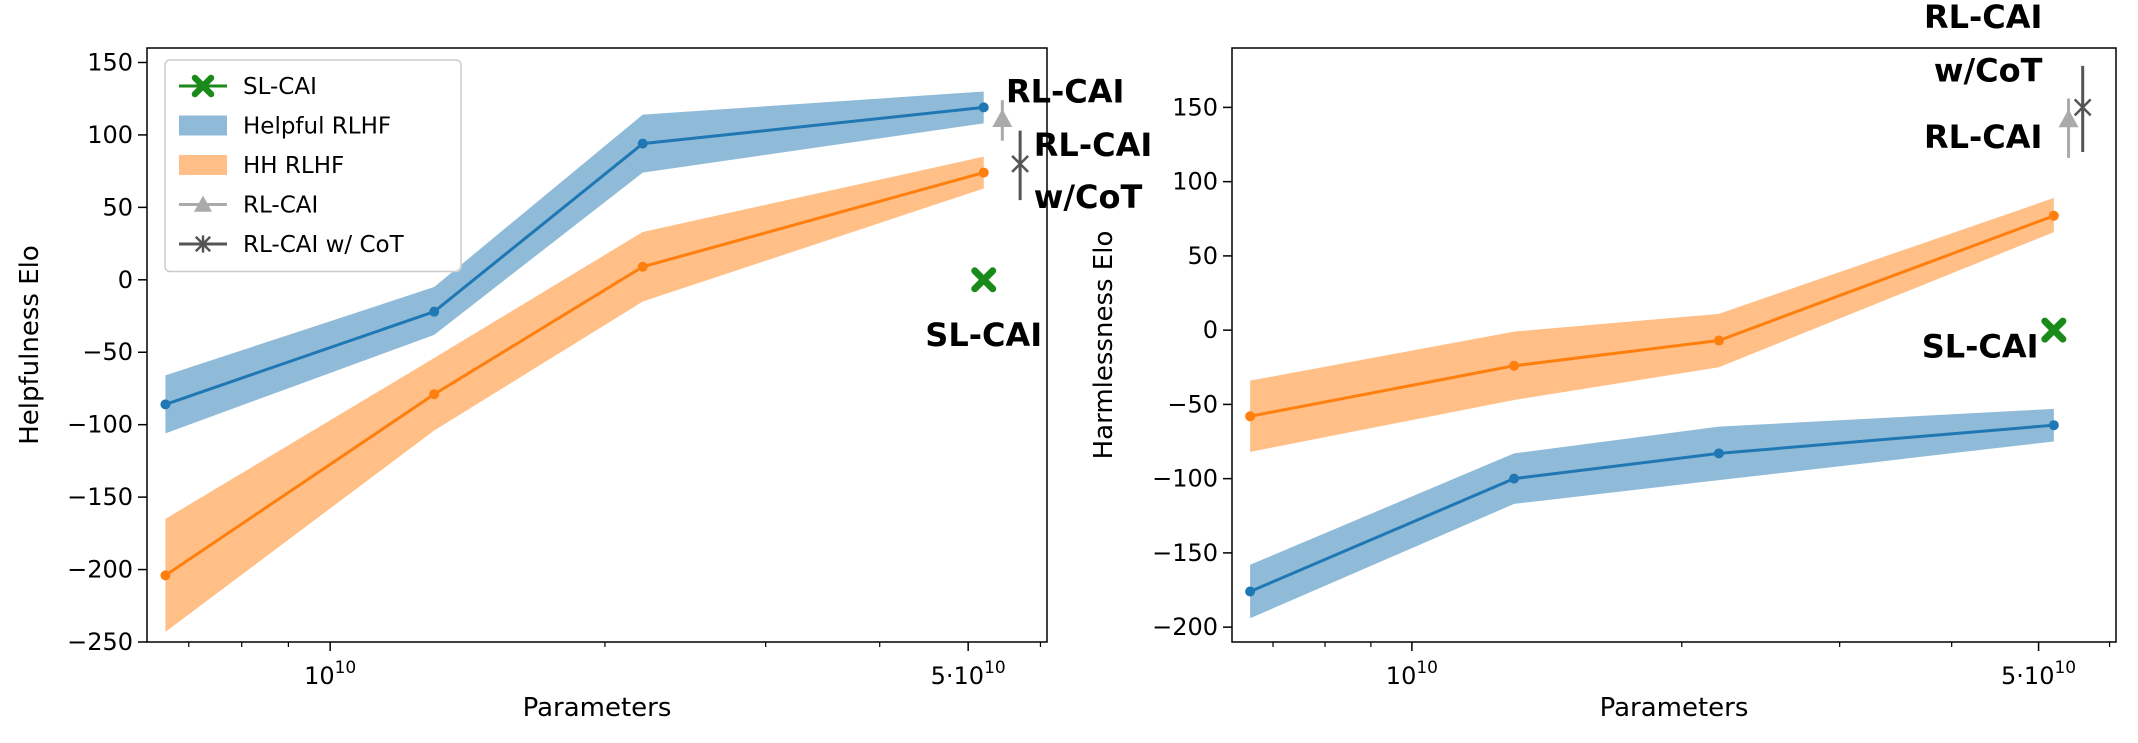  What do you see at coordinates (324, 245) in the screenshot?
I see `legend-label: RL-CAI w/ CoT` at bounding box center [324, 245].